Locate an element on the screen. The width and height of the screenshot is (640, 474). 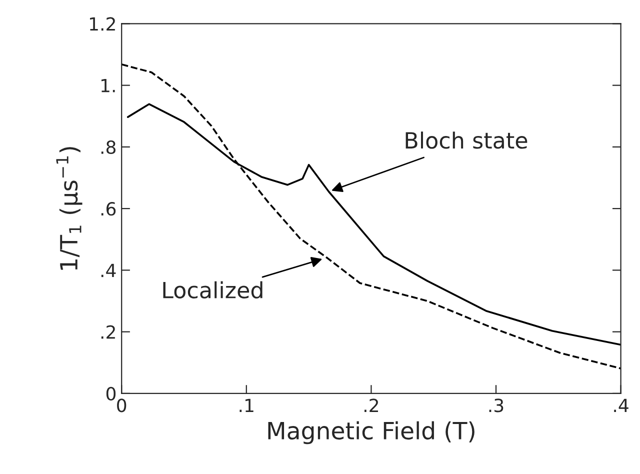
y-axis-title: 1/T$_{1}$ (μs$^{−1}$) is located at coordinates (69, 208).